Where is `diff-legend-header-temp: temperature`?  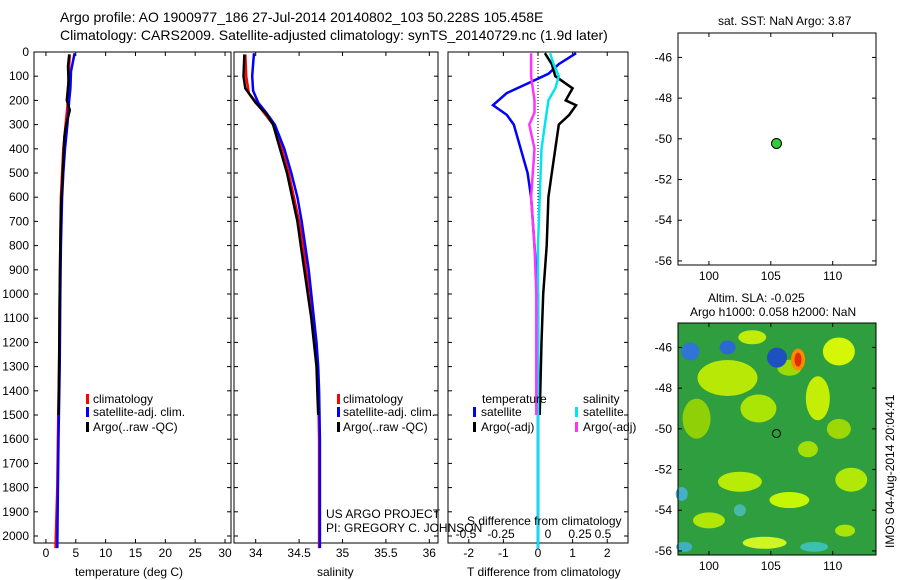 diff-legend-header-temp: temperature is located at coordinates (514, 399).